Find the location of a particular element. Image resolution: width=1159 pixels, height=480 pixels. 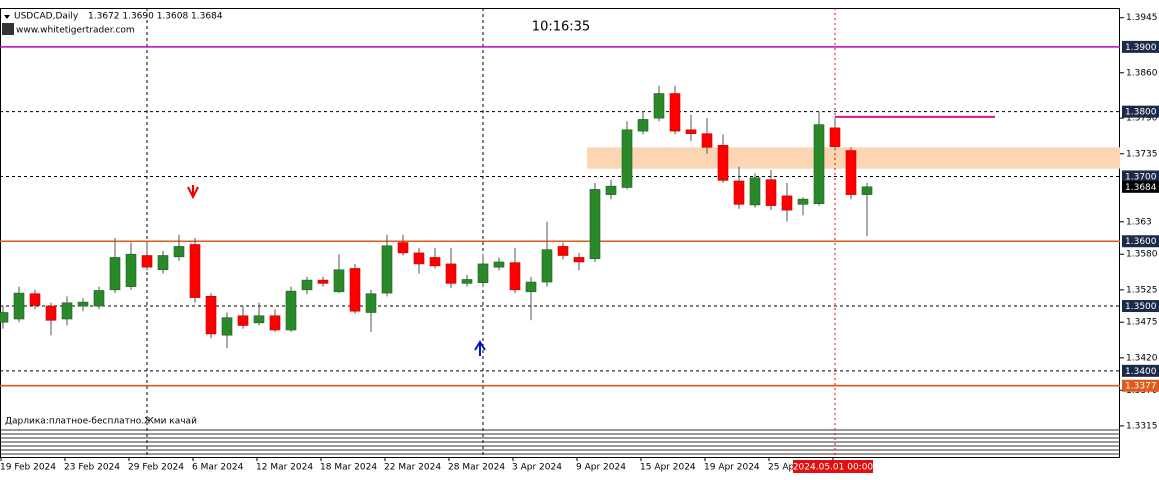

y-tick-label: 1.3735 is located at coordinates (1142, 154).